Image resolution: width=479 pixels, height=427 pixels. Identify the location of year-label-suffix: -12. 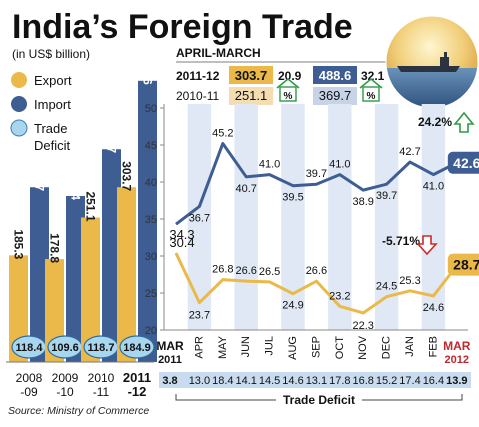
(137, 391).